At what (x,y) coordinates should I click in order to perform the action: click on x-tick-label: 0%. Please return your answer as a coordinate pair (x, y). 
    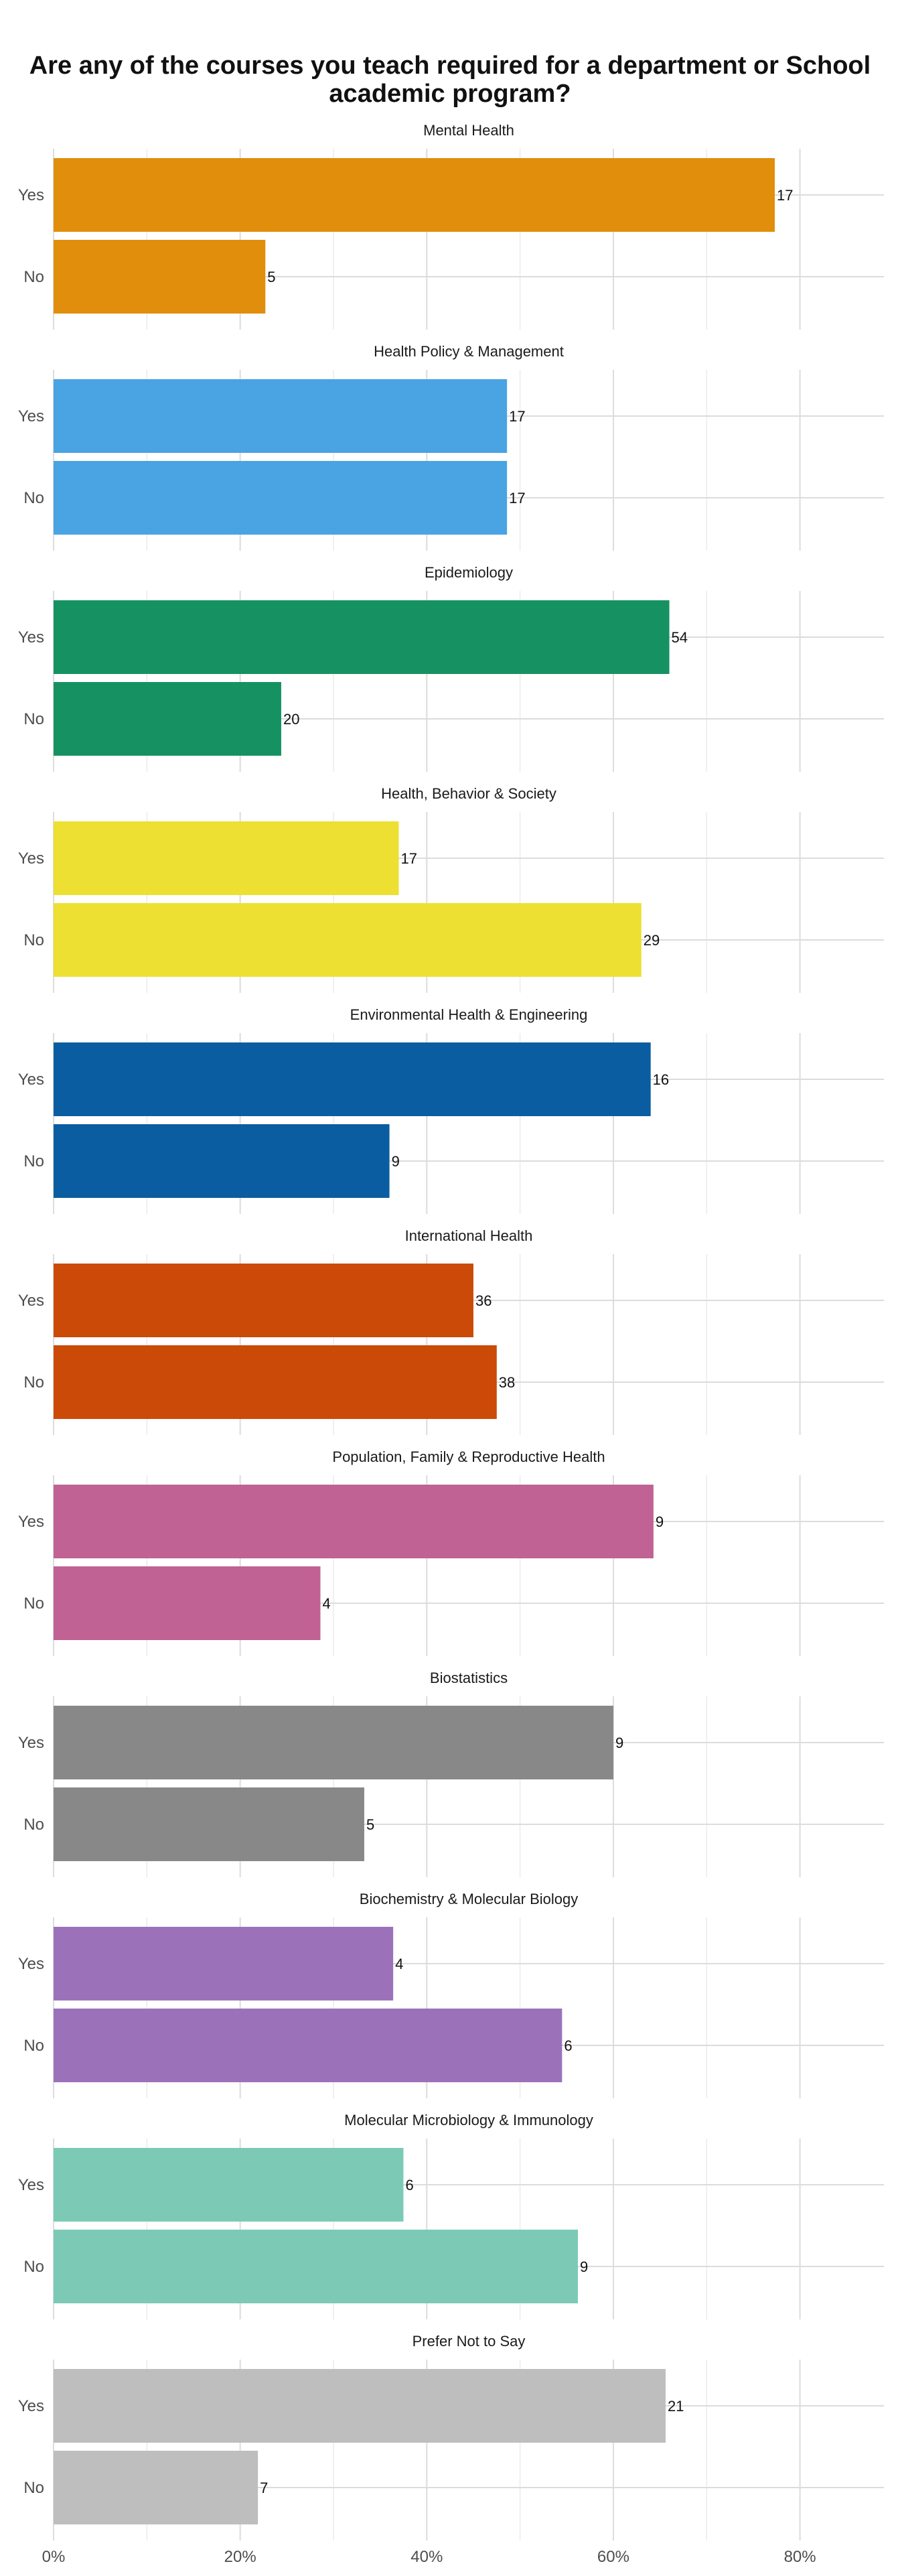
    Looking at the image, I should click on (54, 2557).